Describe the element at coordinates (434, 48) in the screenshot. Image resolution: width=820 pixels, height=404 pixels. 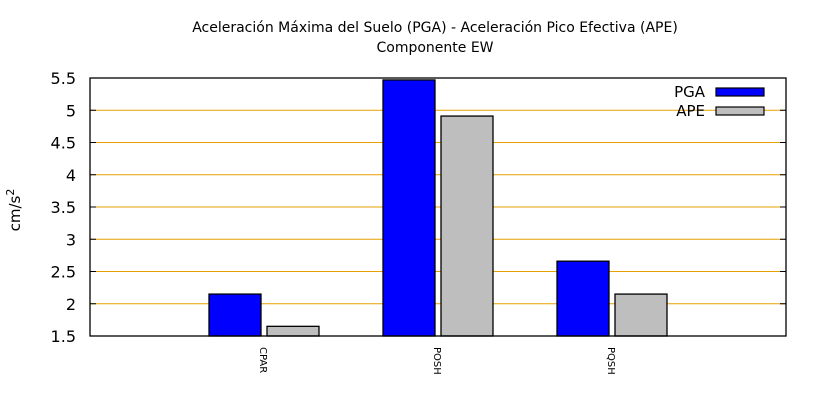
I see `chart-title-line-2: Componente EW` at that location.